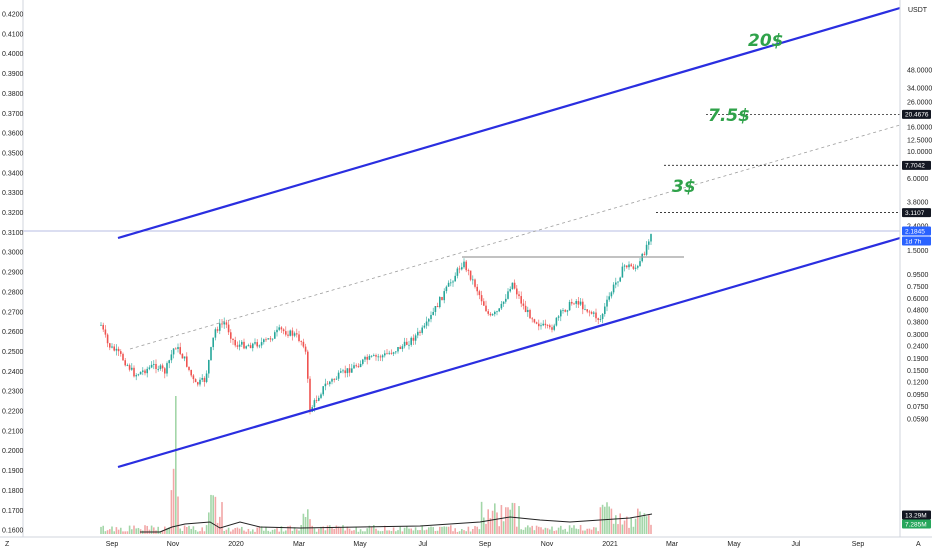  I want to click on left-axis-tick-label: 0.3800, so click(13, 94).